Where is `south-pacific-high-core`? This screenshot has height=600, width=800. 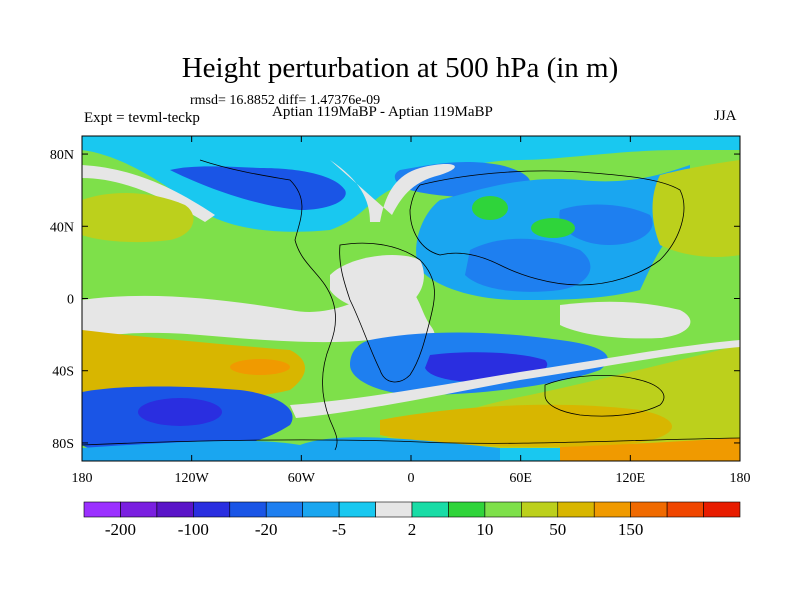
south-pacific-high-core is located at coordinates (260, 367).